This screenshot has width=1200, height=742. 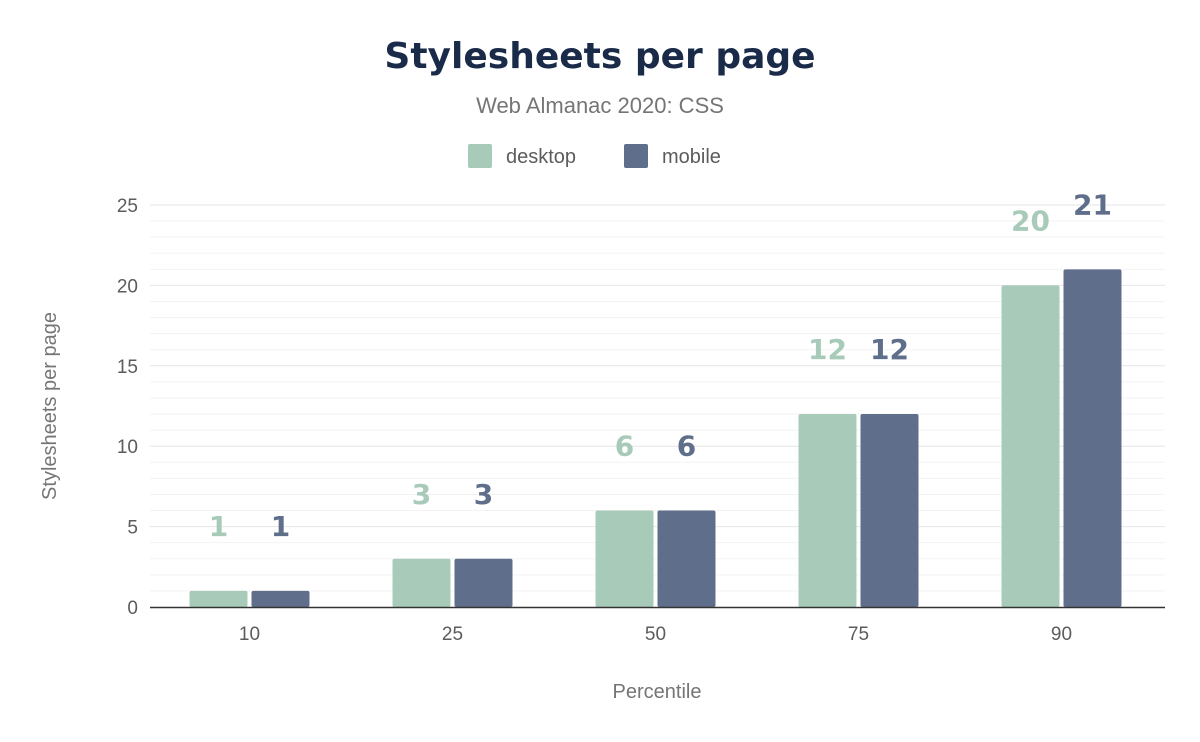 I want to click on legend: desktop mobile, so click(x=594, y=156).